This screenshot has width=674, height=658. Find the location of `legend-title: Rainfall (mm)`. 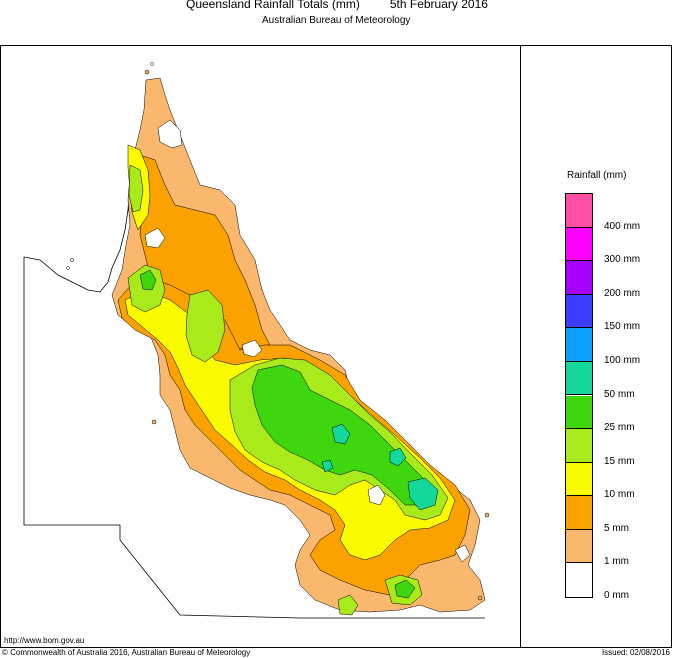

legend-title: Rainfall (mm) is located at coordinates (597, 175).